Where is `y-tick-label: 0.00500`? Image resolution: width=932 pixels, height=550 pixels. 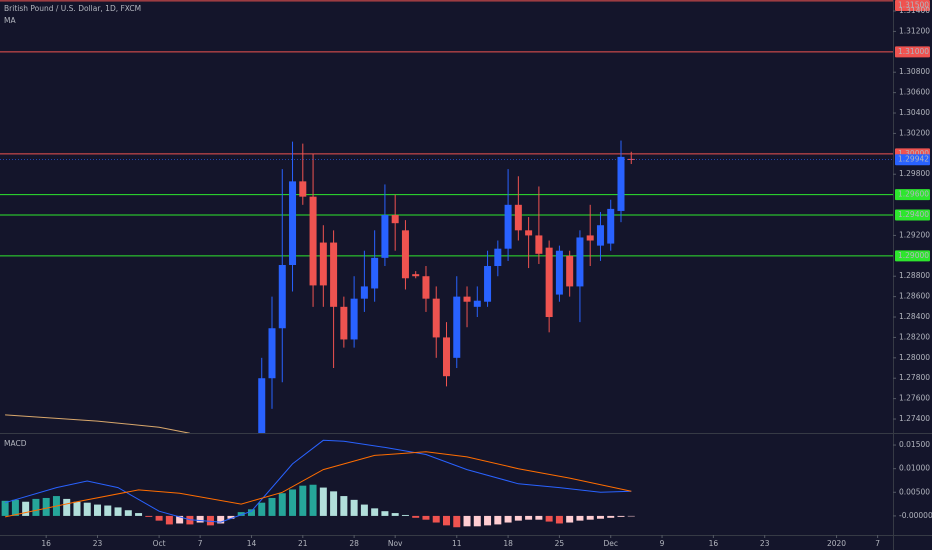
y-tick-label: 0.00500 is located at coordinates (914, 491).